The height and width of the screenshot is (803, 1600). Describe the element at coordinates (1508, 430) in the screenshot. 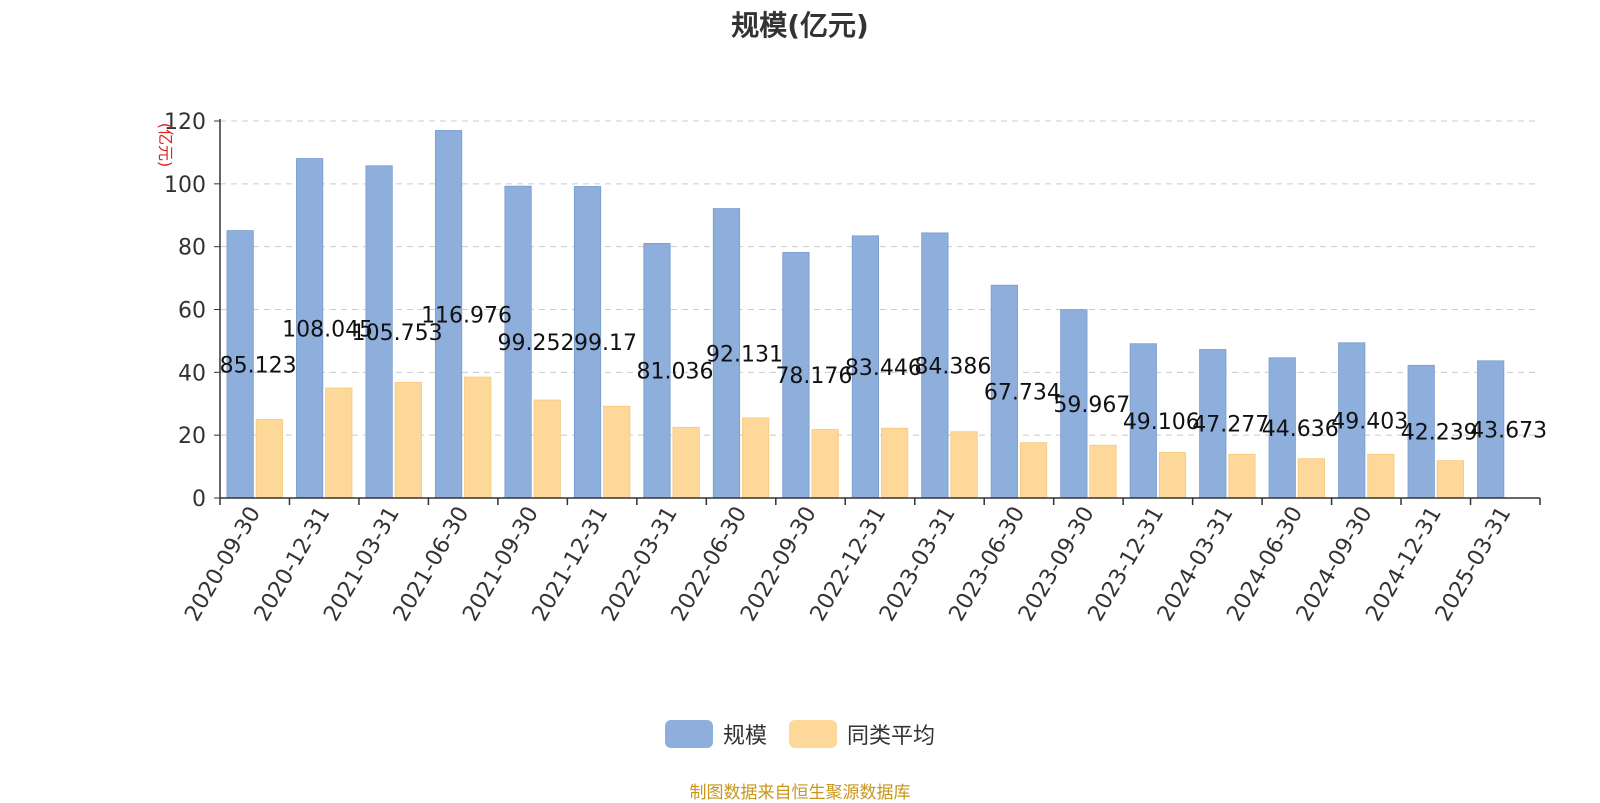

I see `data-label-scale: 43.673` at that location.